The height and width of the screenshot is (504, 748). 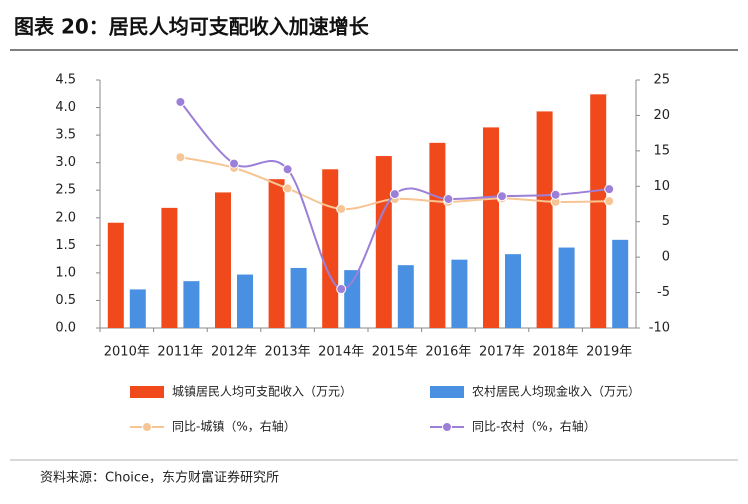 I want to click on x-tick-label: 2012年, so click(x=234, y=352).